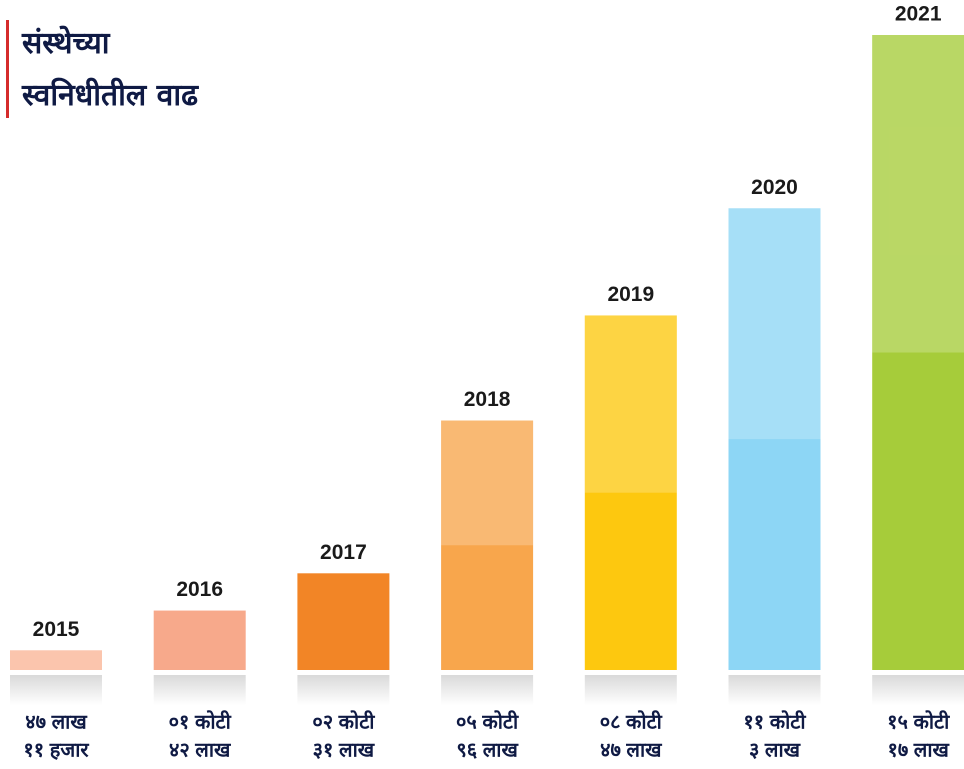  What do you see at coordinates (774, 721) in the screenshot?
I see `value-label: ११ कोटी` at bounding box center [774, 721].